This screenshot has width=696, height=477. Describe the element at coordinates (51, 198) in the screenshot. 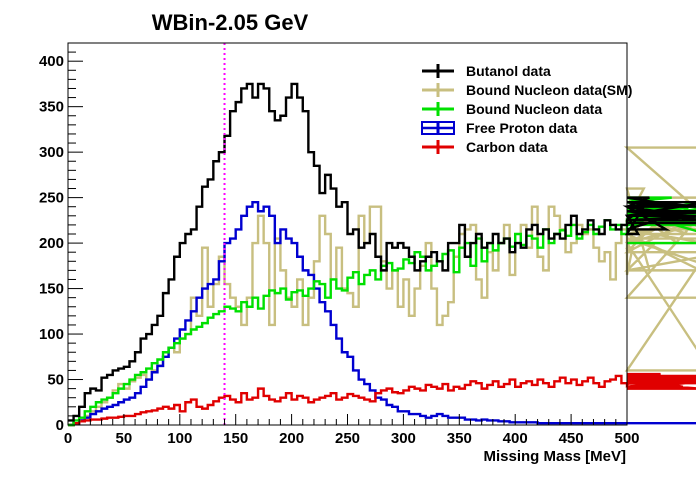

I see `y-tick-label: 250` at that location.